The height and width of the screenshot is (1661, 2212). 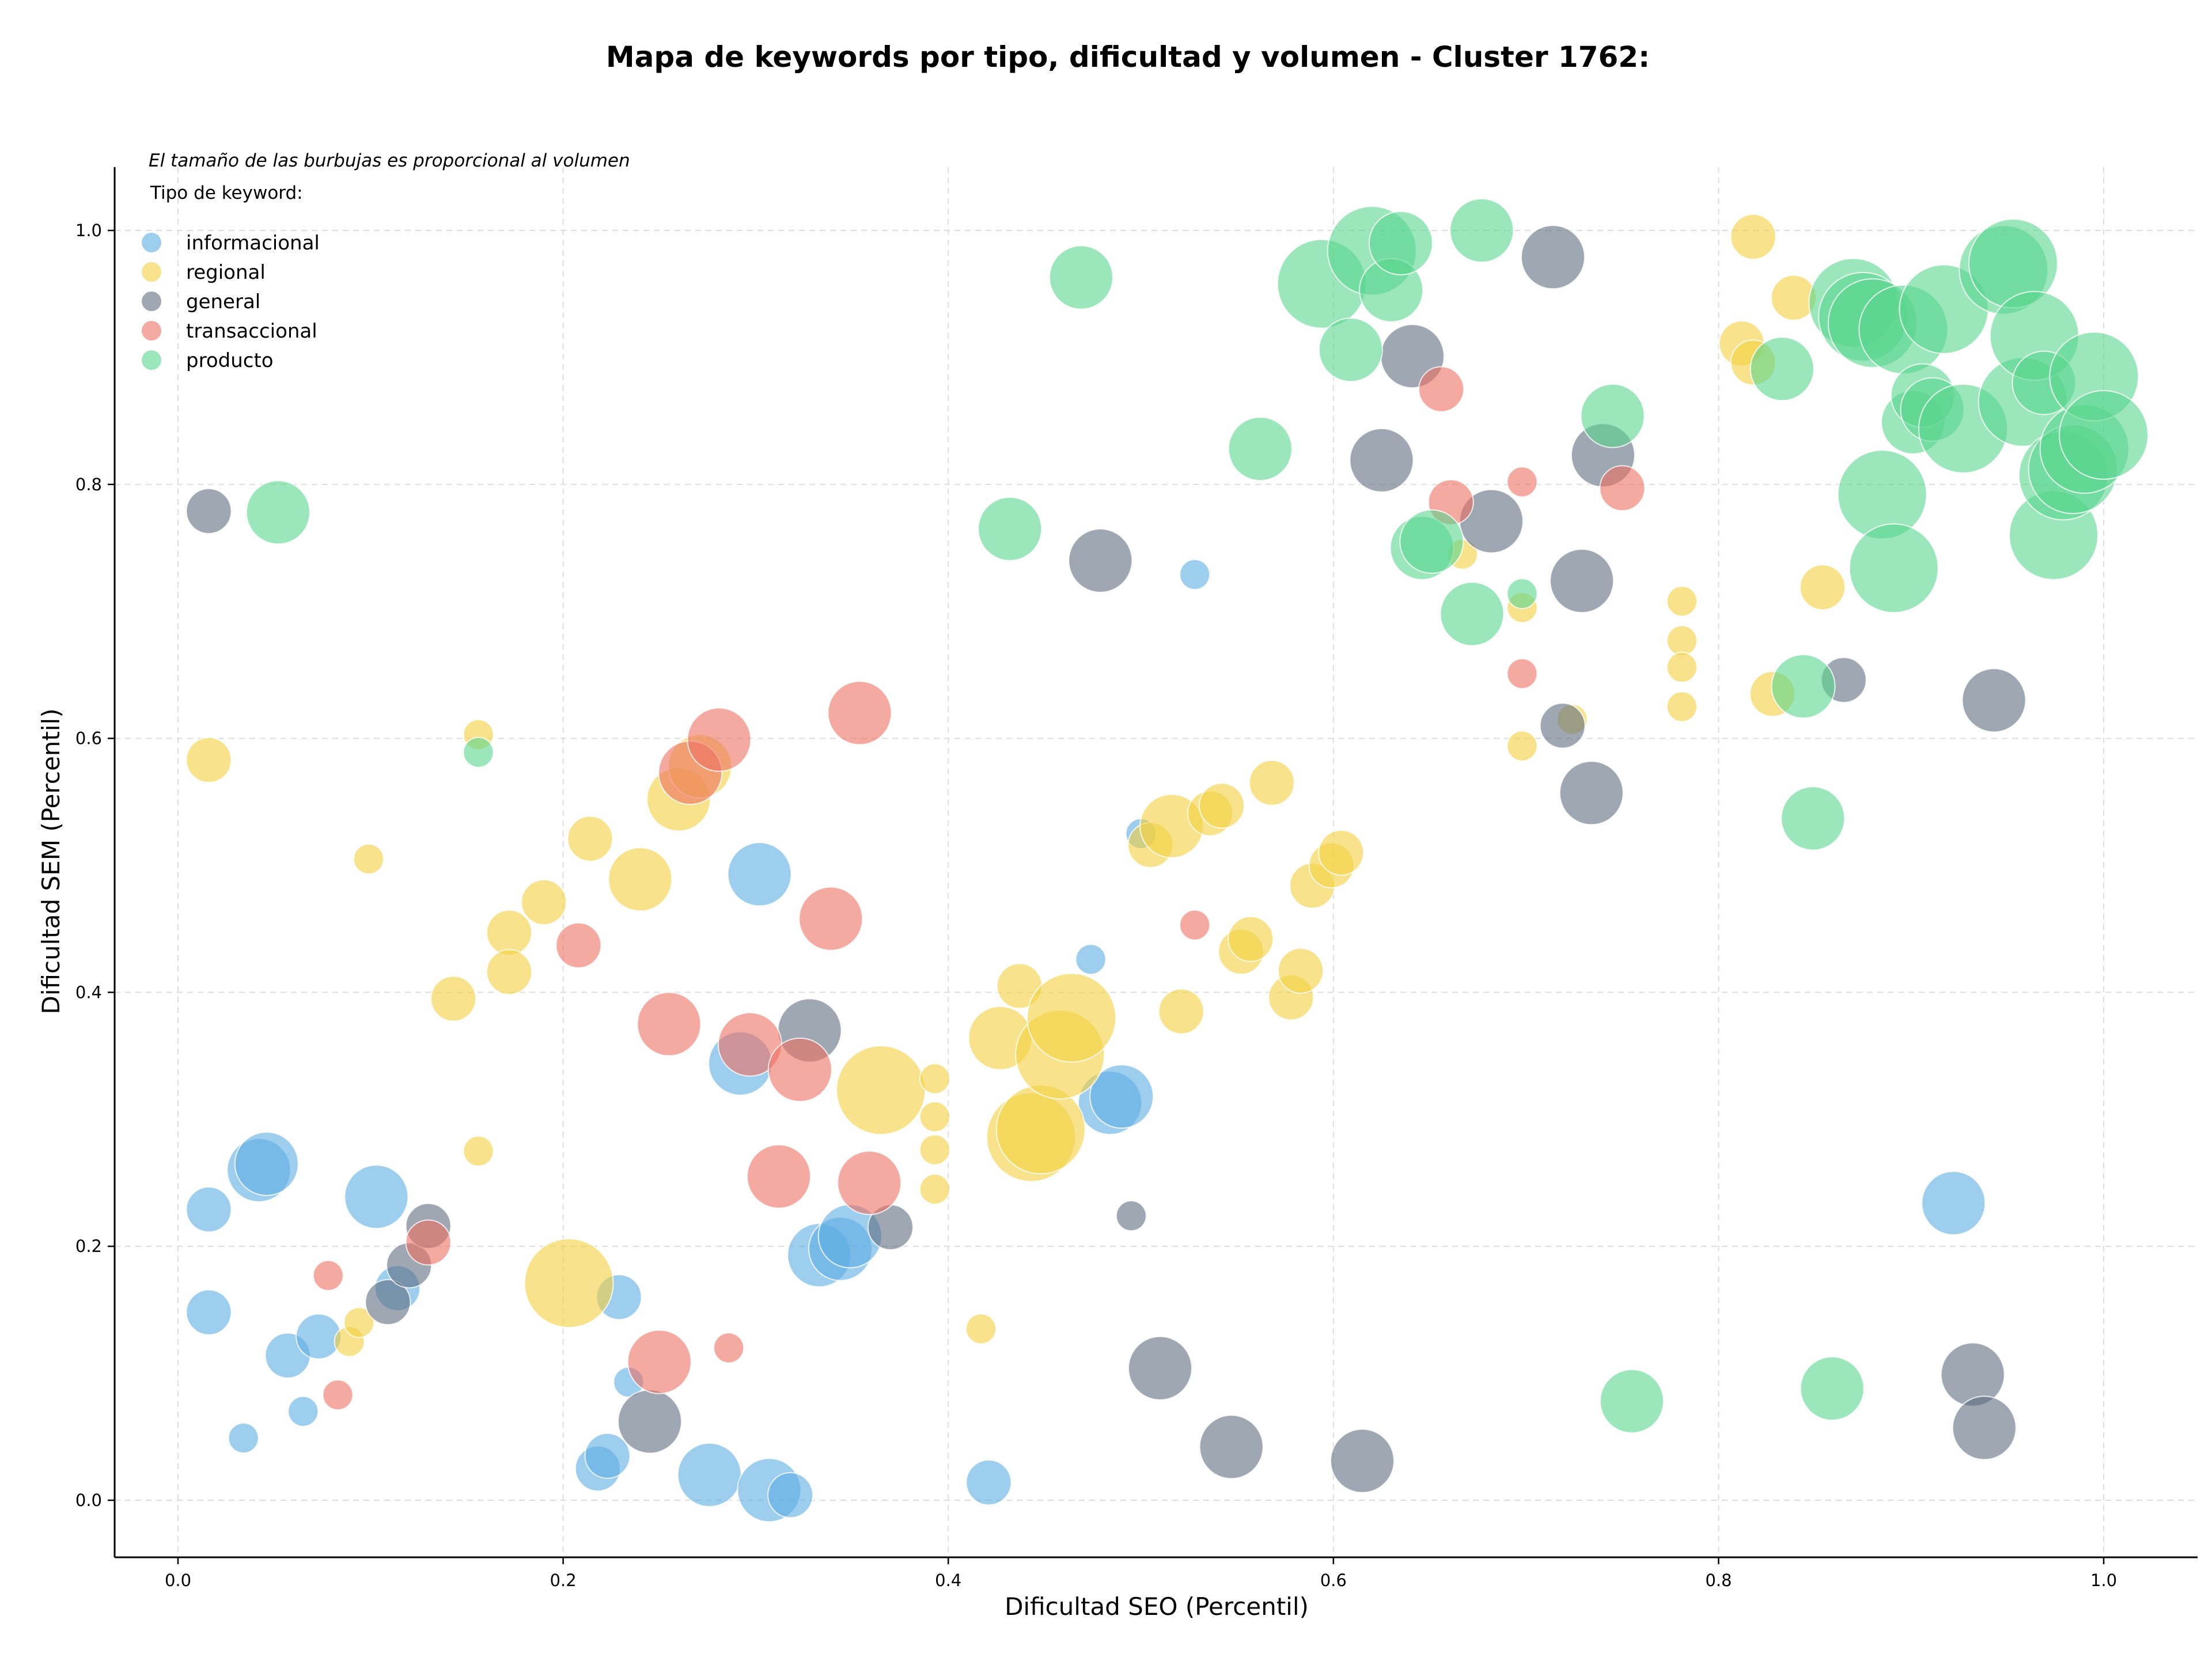 What do you see at coordinates (151, 330) in the screenshot?
I see `legend-marker-transaccional` at bounding box center [151, 330].